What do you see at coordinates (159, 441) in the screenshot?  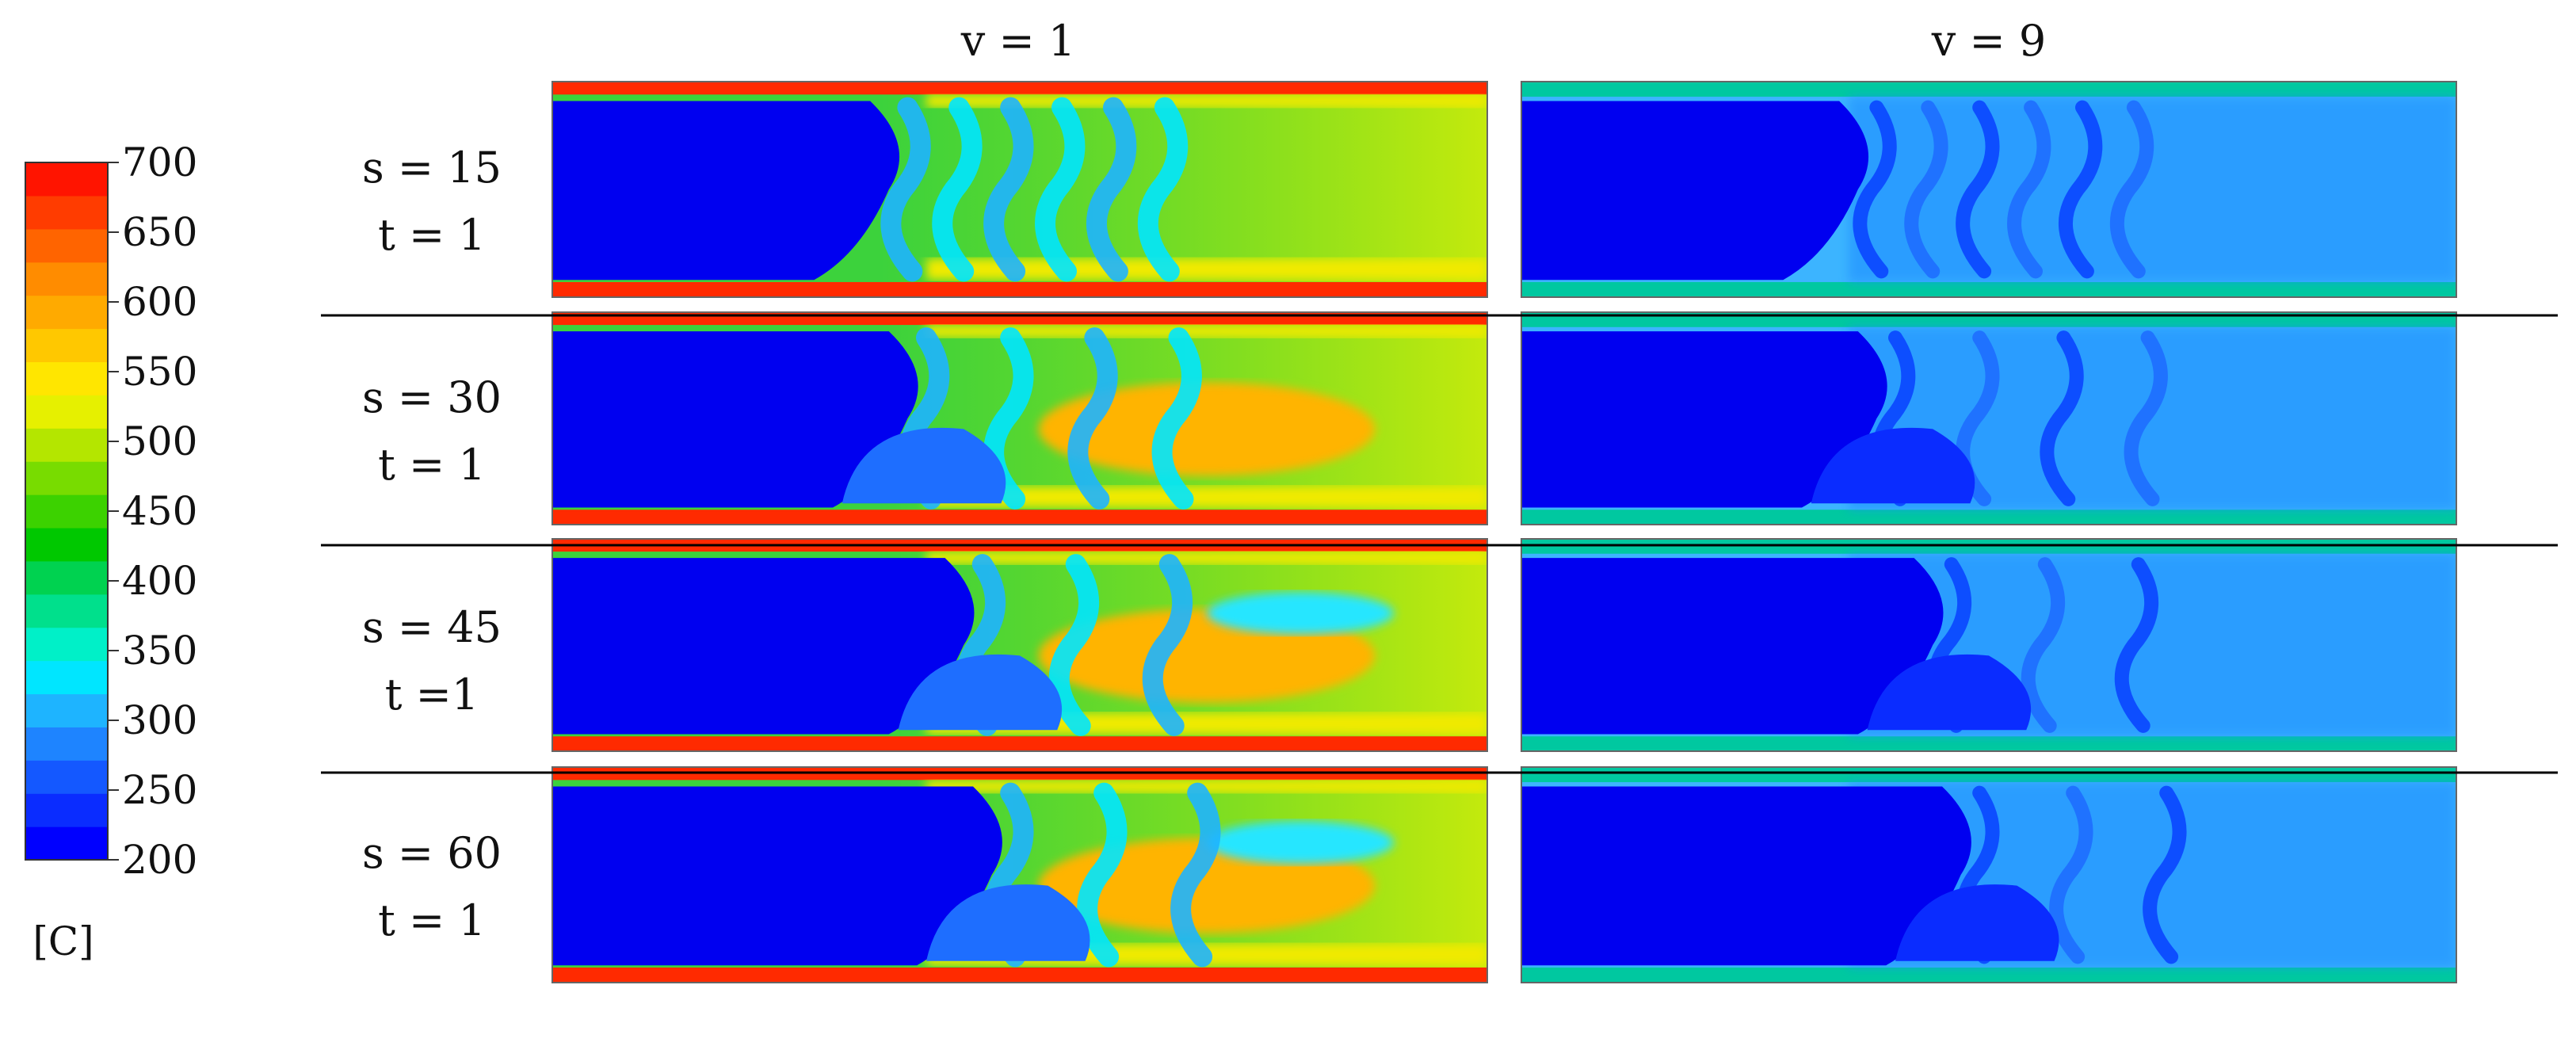 I see `colorbar-tick-label: 500` at bounding box center [159, 441].